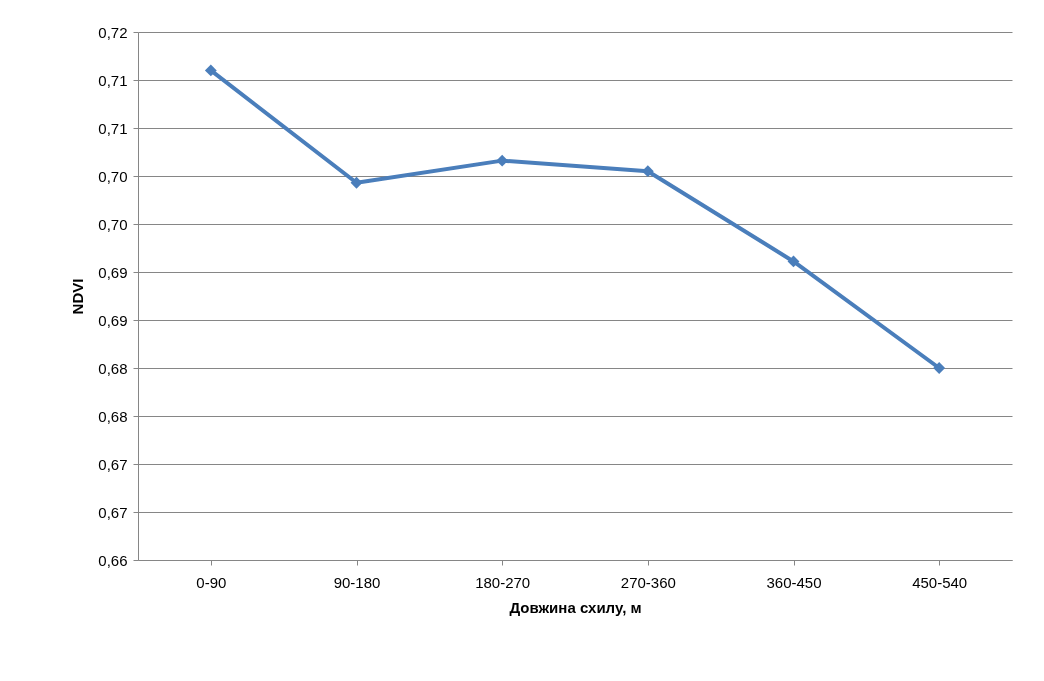  What do you see at coordinates (113, 32) in the screenshot?
I see `y-tick-label: 0,72` at bounding box center [113, 32].